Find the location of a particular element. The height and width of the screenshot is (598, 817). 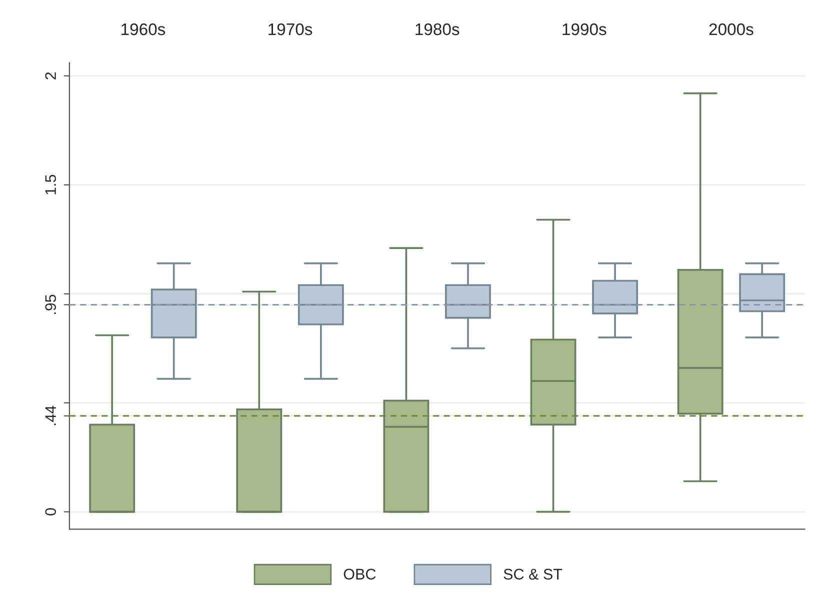

legend-label: SC & ST is located at coordinates (533, 574).